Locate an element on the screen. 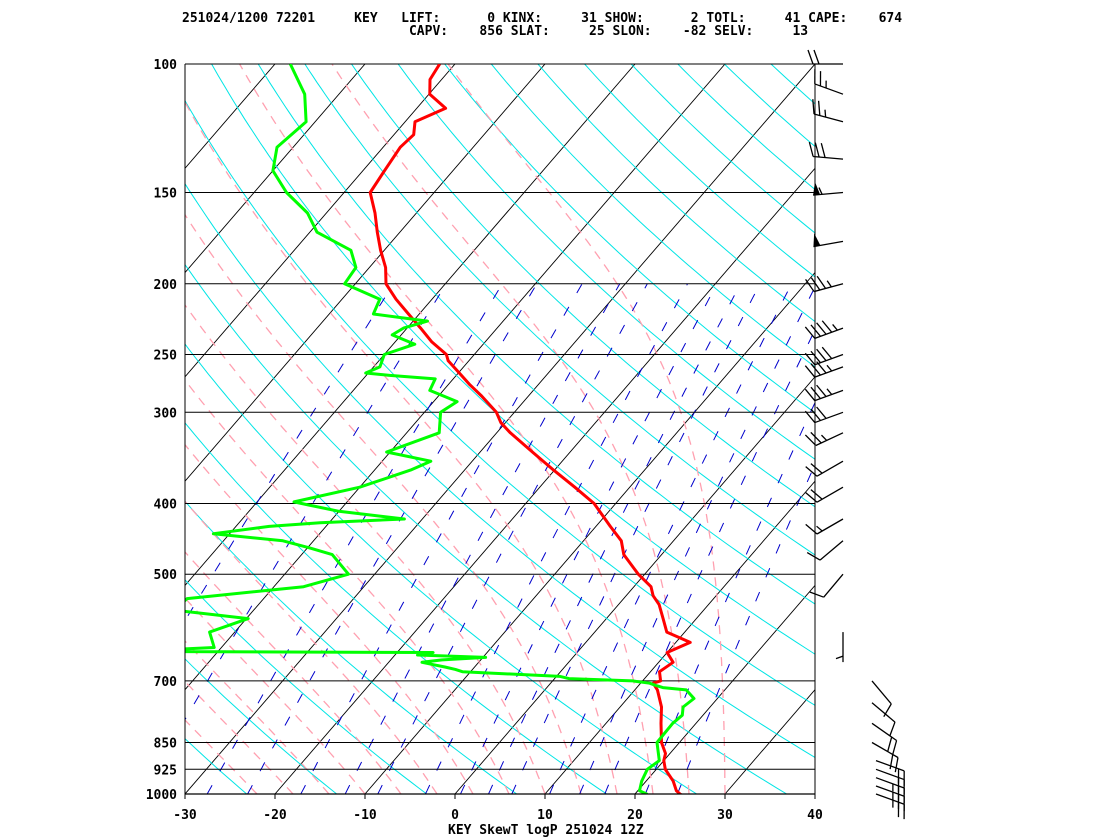 The width and height of the screenshot is (1120, 840). temperature-tick-label: -10 is located at coordinates (365, 815).